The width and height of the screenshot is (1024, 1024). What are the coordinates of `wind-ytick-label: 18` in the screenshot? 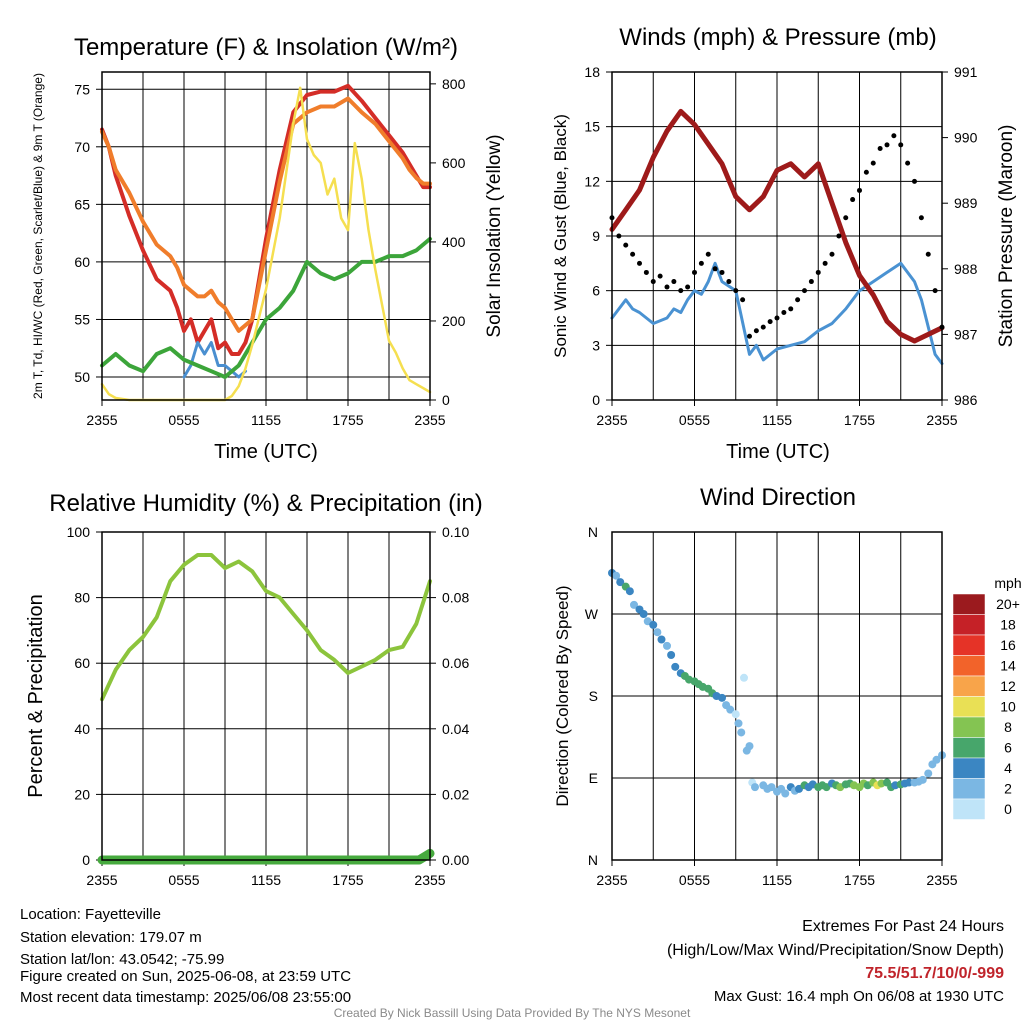 It's located at (592, 72).